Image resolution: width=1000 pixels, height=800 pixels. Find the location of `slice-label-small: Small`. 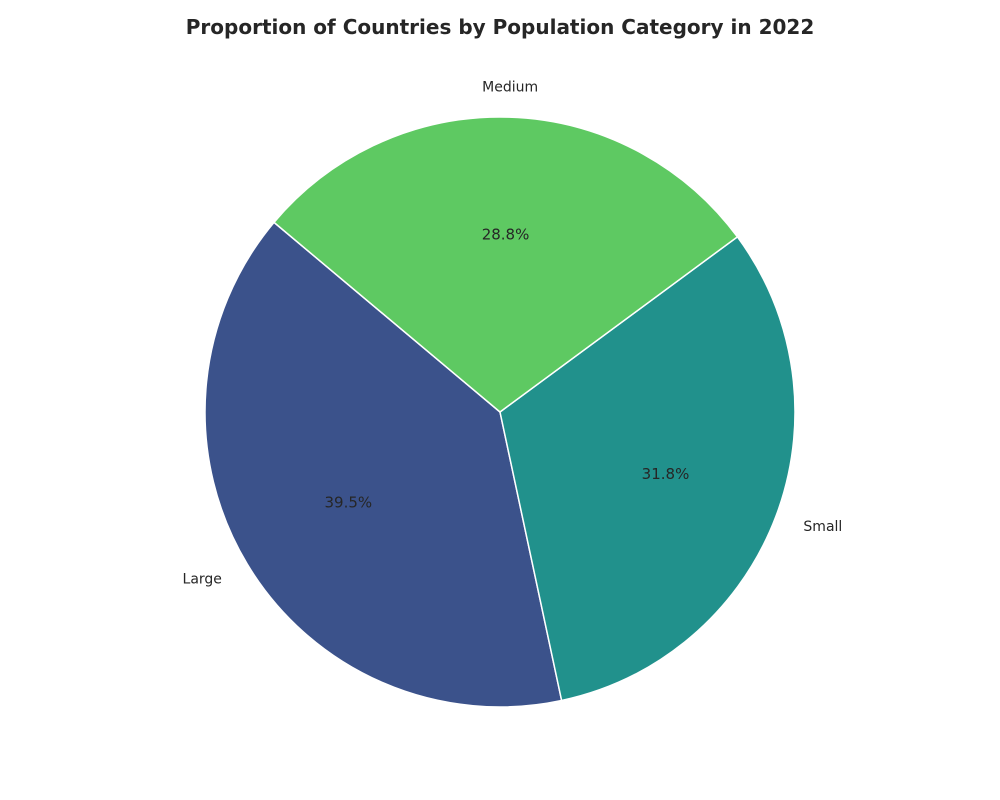

slice-label-small: Small is located at coordinates (822, 527).